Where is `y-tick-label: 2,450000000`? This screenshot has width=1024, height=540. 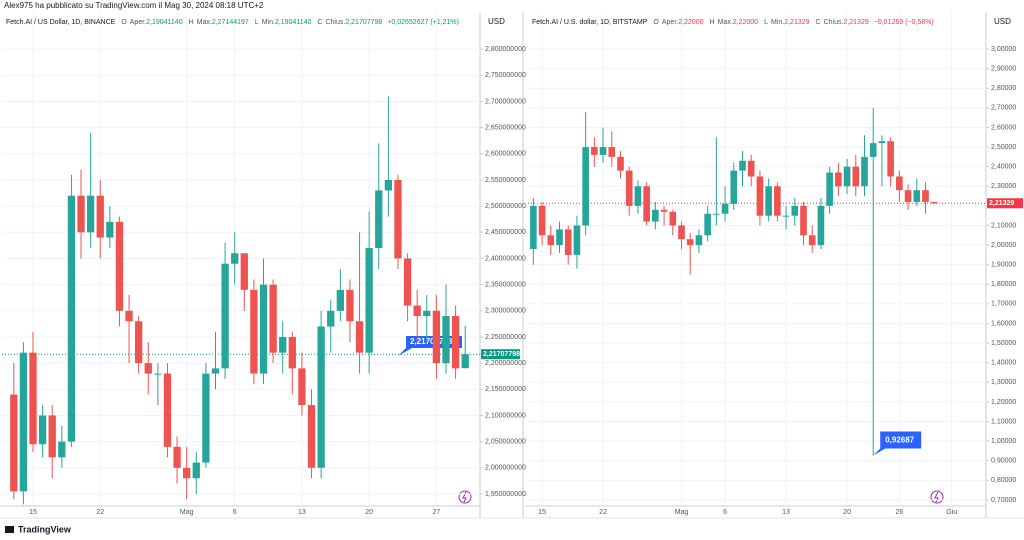
y-tick-label: 2,450000000 is located at coordinates (505, 232).